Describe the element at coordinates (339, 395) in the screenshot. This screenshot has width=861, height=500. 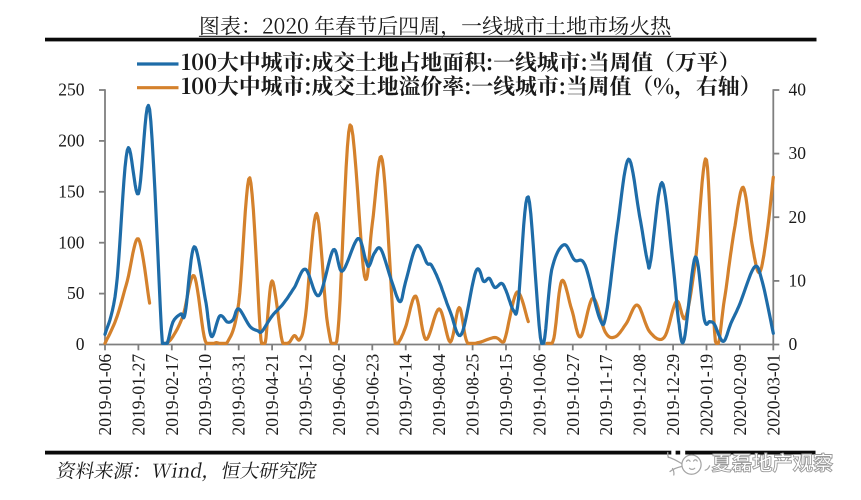
I see `svg-text: 2019-06-02` at that location.